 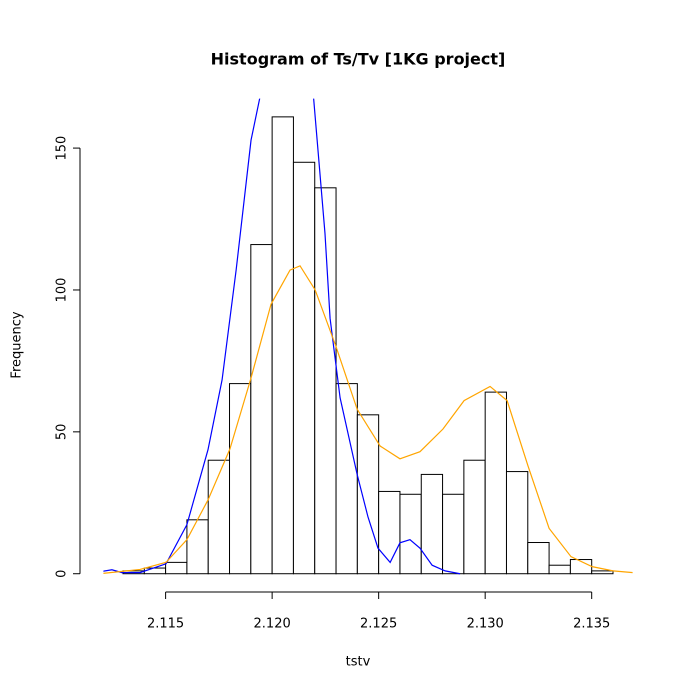 I want to click on y-axis-label: Frequency, so click(x=17, y=344).